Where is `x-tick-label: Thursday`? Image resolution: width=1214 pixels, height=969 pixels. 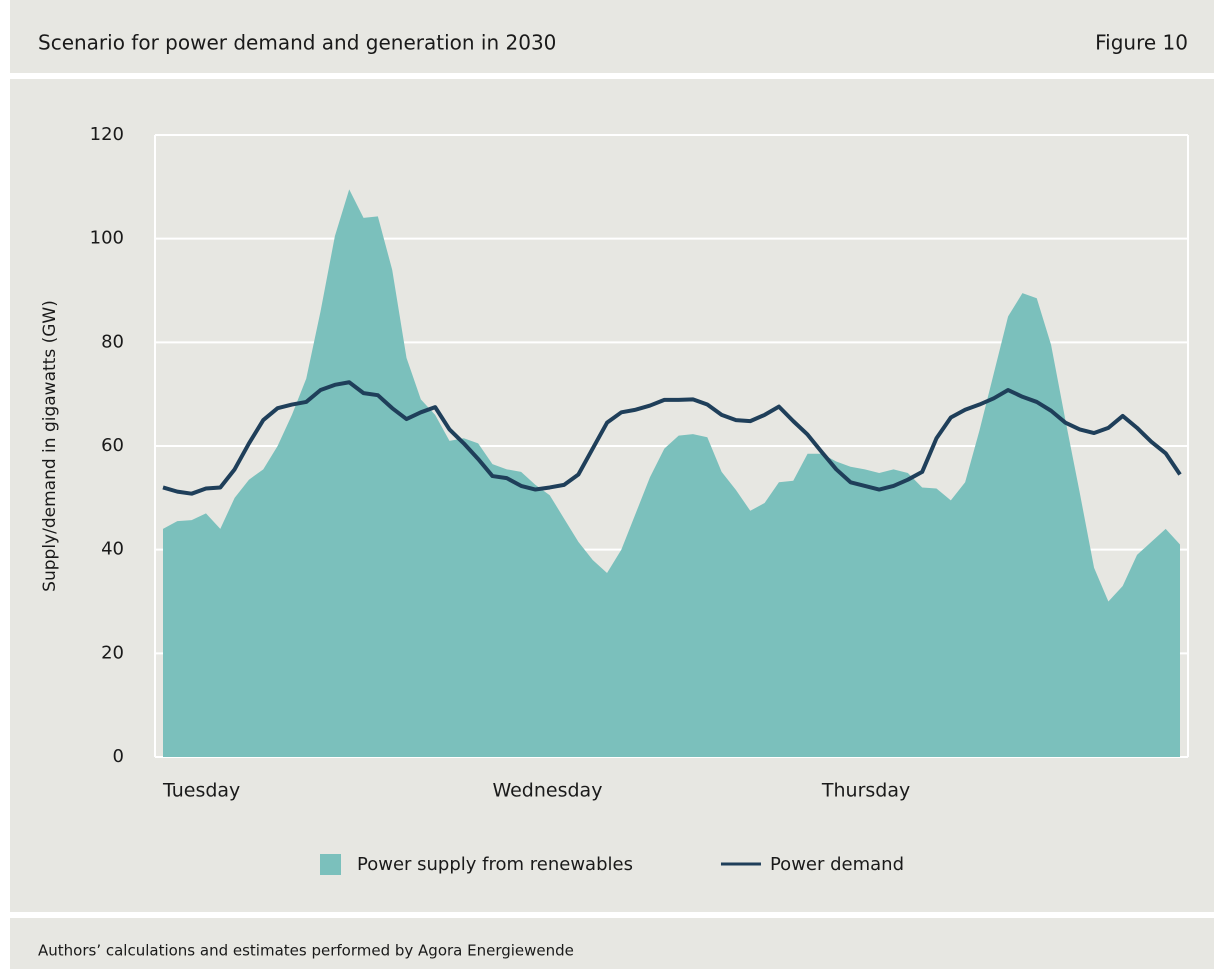
x-tick-label: Thursday is located at coordinates (865, 791).